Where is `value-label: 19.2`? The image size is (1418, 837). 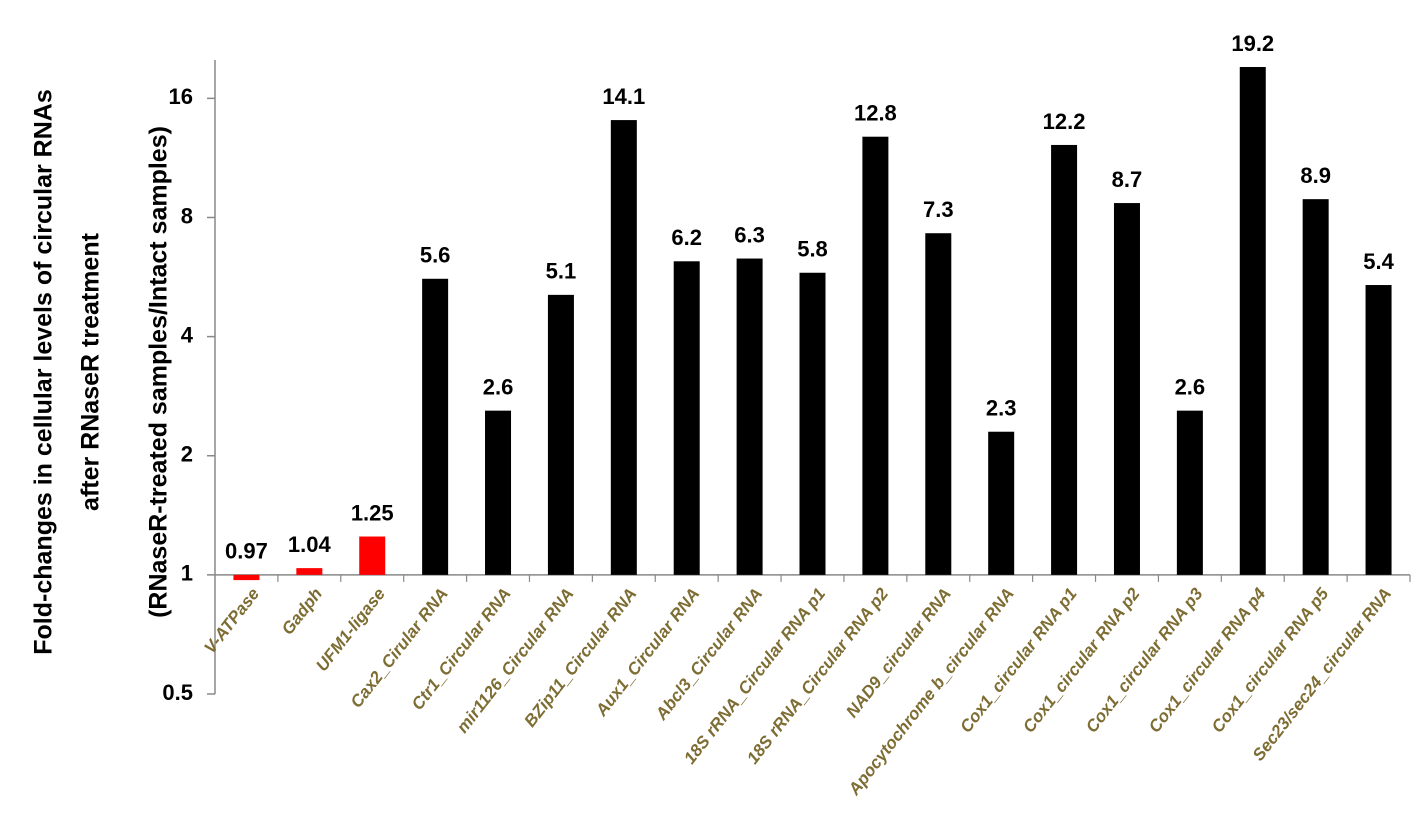 value-label: 19.2 is located at coordinates (1252, 43).